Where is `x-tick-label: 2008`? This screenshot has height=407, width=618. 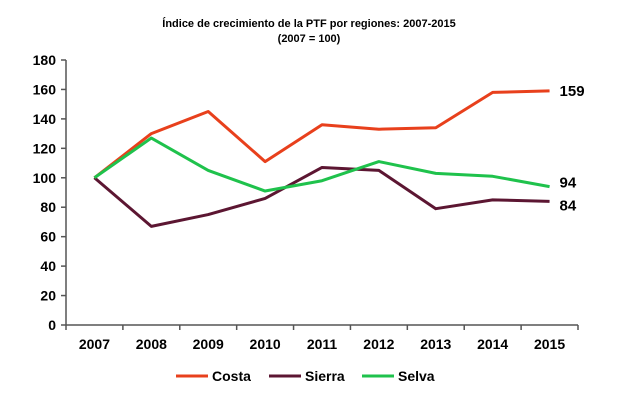
x-tick-label: 2008 is located at coordinates (151, 344).